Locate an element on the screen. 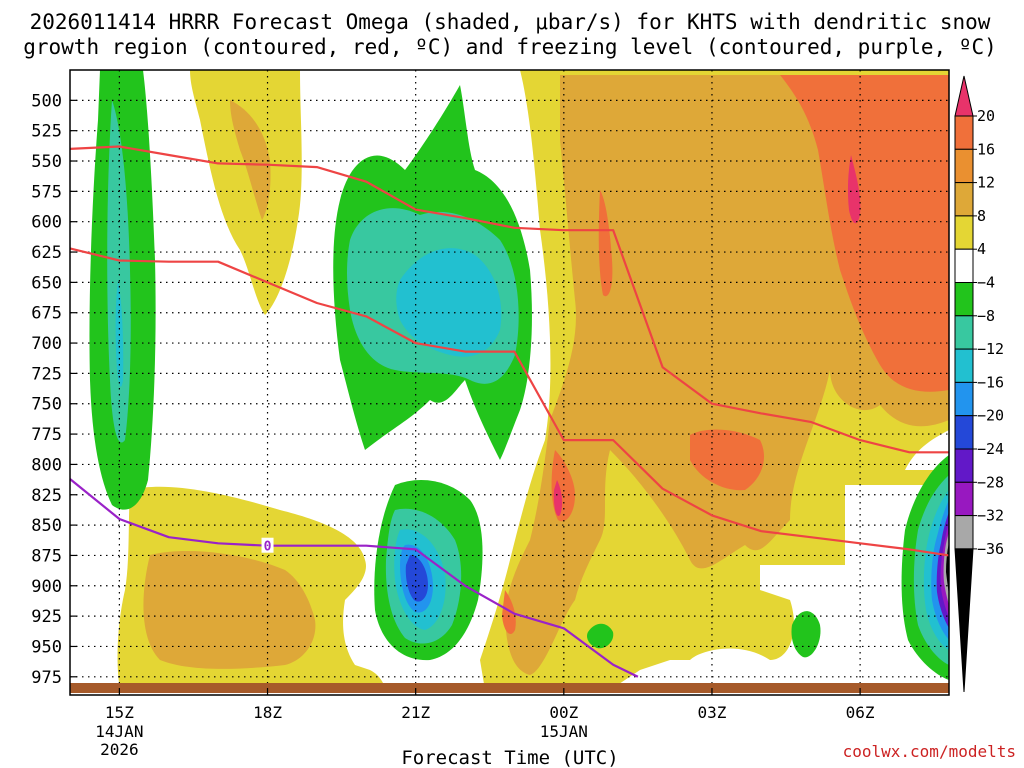 This screenshot has width=1024, height=768. freezing-label-bg is located at coordinates (267, 545).